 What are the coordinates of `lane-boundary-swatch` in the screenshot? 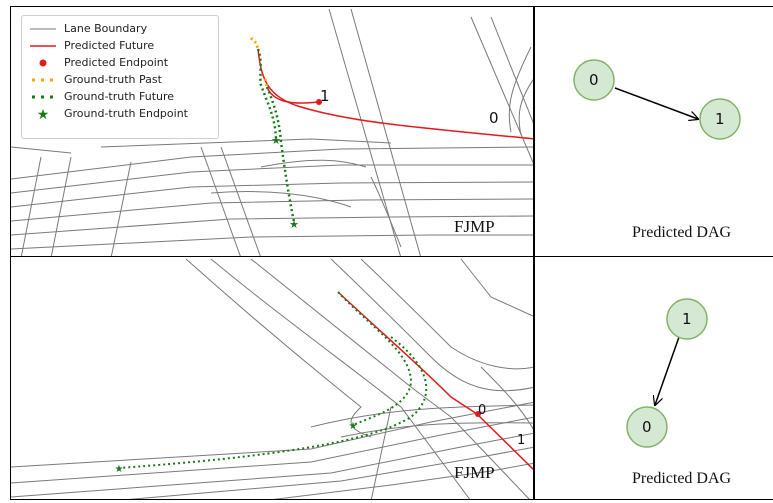 It's located at (43, 29).